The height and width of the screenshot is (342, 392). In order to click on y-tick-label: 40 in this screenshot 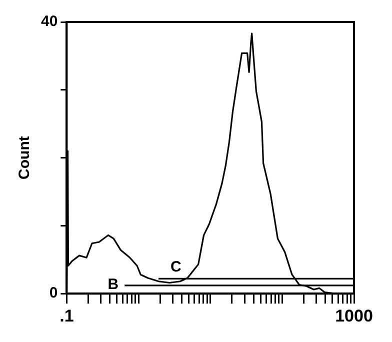, I will do `click(49, 21)`.